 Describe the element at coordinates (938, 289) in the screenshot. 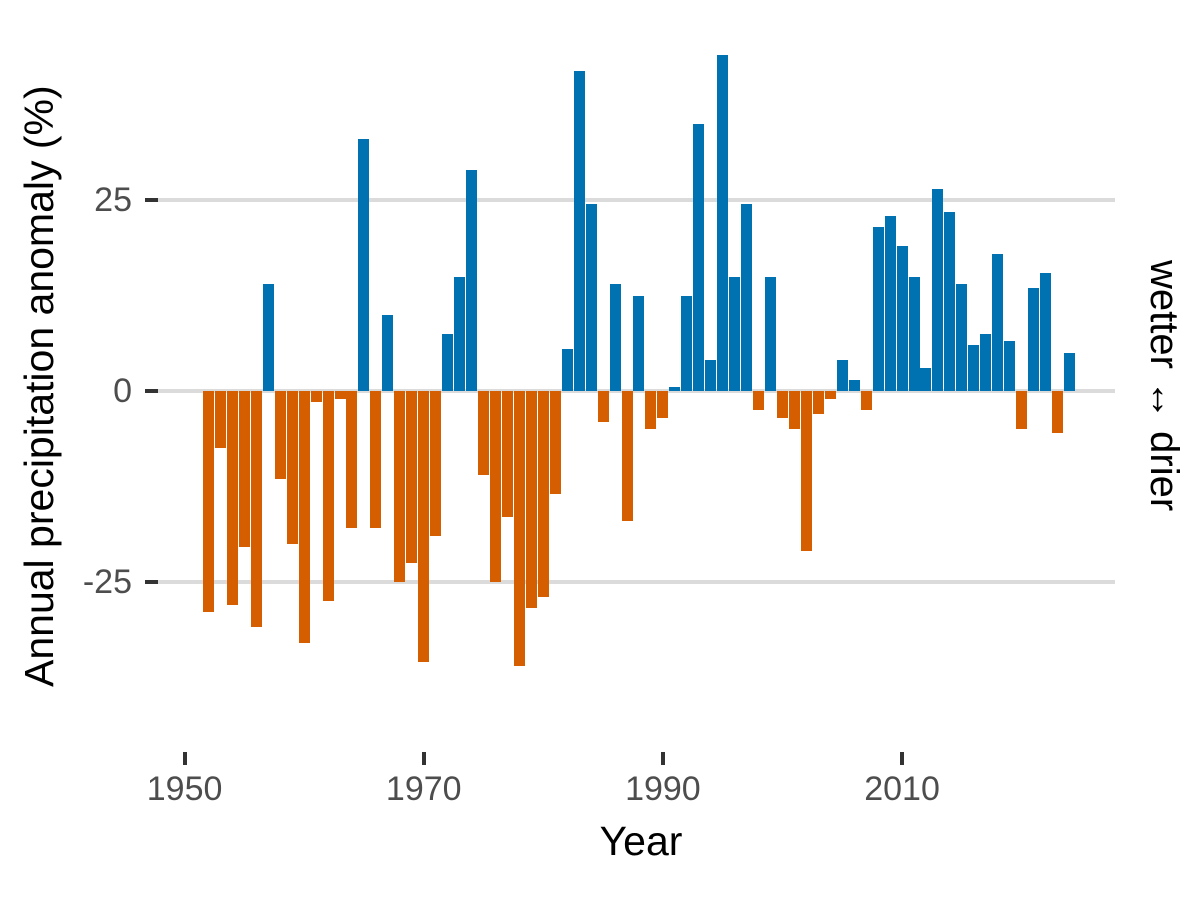

I see `bar-2013` at that location.